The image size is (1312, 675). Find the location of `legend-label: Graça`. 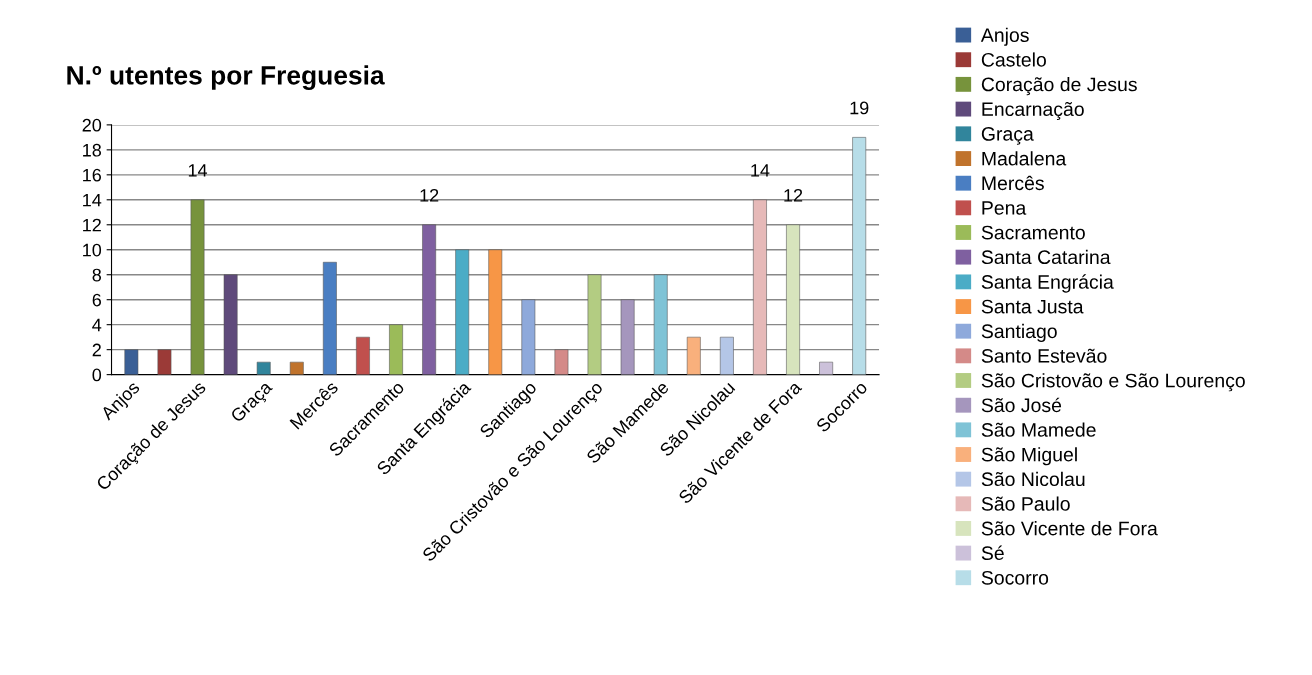

legend-label: Graça is located at coordinates (1007, 136).